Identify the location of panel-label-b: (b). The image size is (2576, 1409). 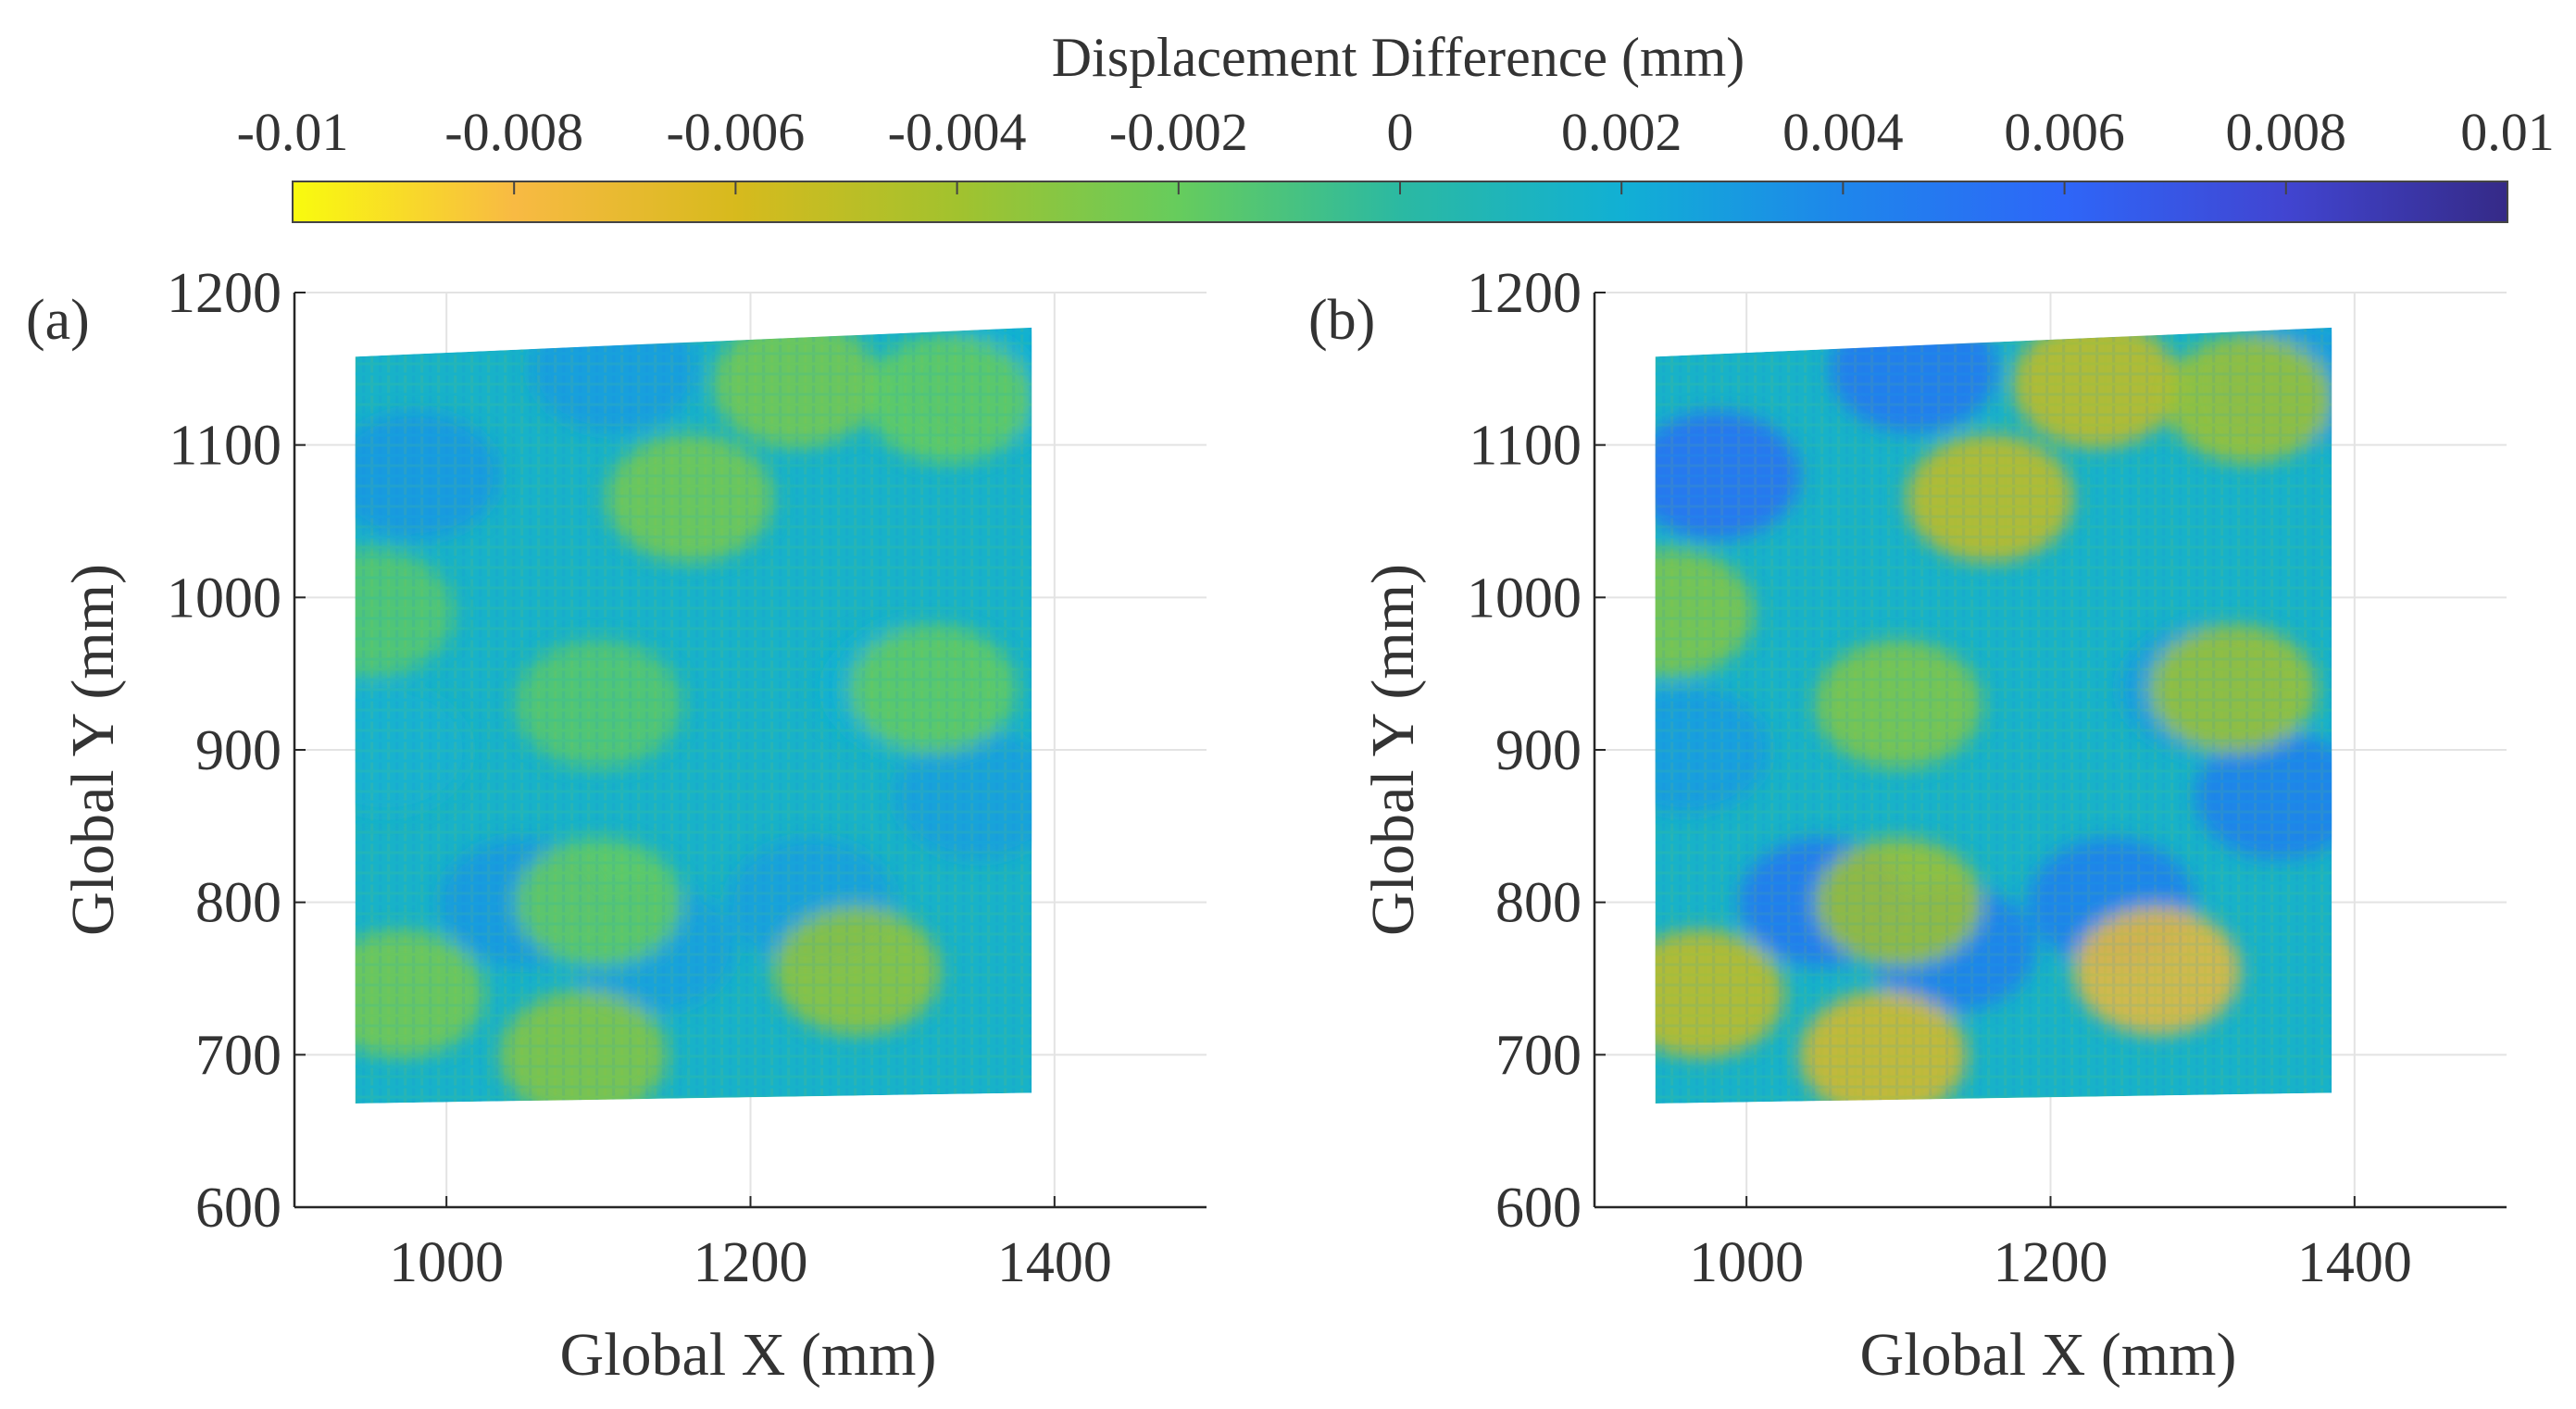
(1342, 320).